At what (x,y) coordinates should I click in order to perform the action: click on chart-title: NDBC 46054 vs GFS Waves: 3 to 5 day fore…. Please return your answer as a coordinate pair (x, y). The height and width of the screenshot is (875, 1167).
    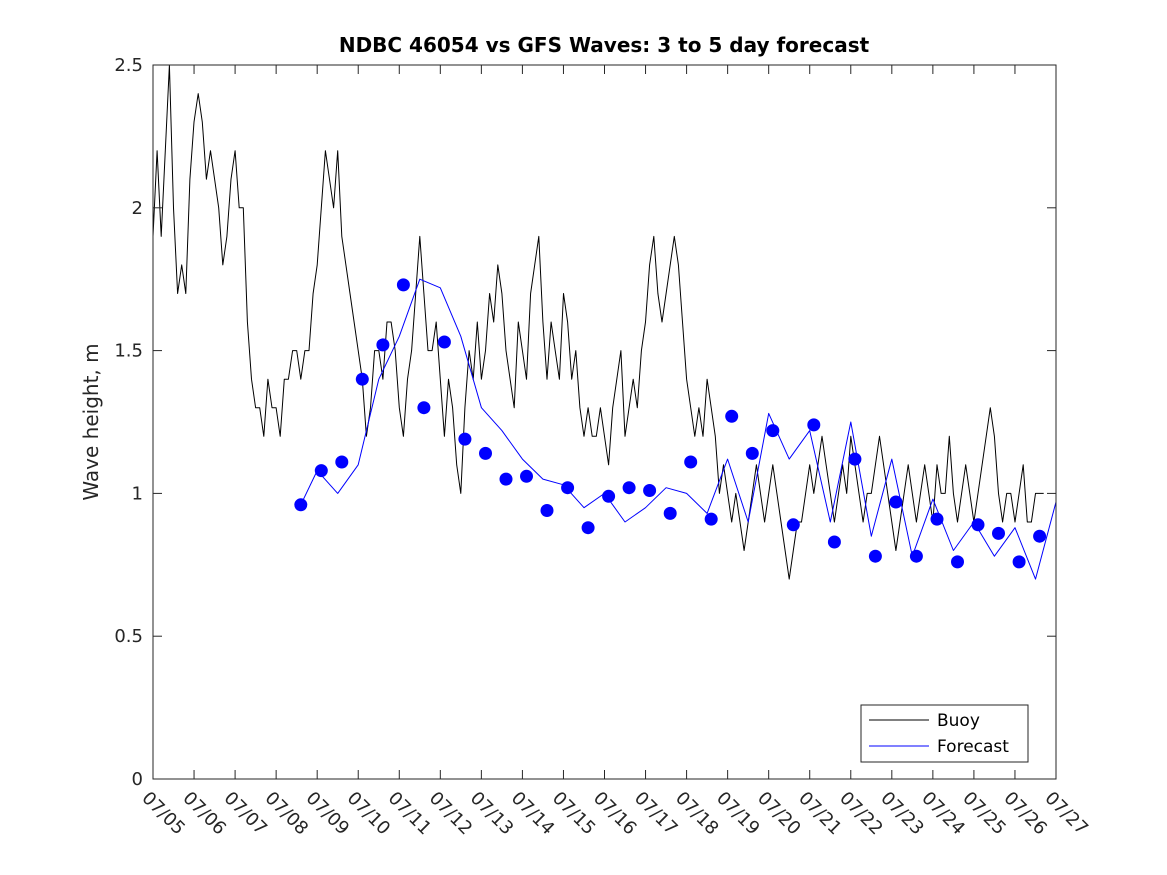
    Looking at the image, I should click on (604, 45).